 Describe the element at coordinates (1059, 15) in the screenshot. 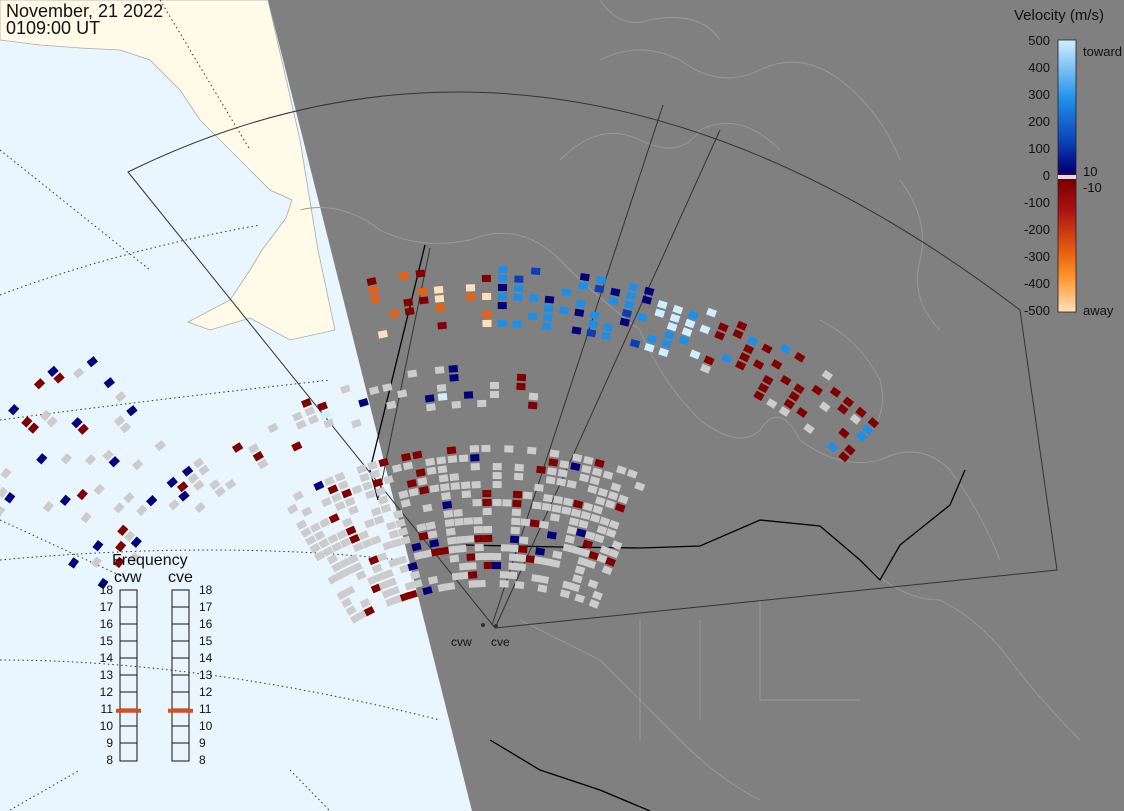

I see `colorbar-title: Velocity (m/s)` at that location.